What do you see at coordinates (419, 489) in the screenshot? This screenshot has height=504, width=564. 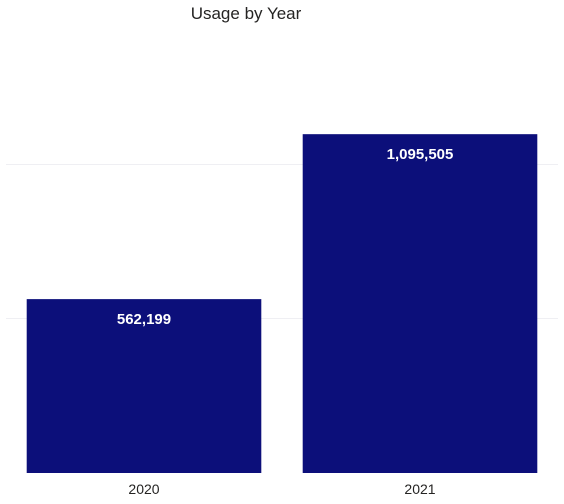 I see `x-tick-label-2021: 2021` at bounding box center [419, 489].